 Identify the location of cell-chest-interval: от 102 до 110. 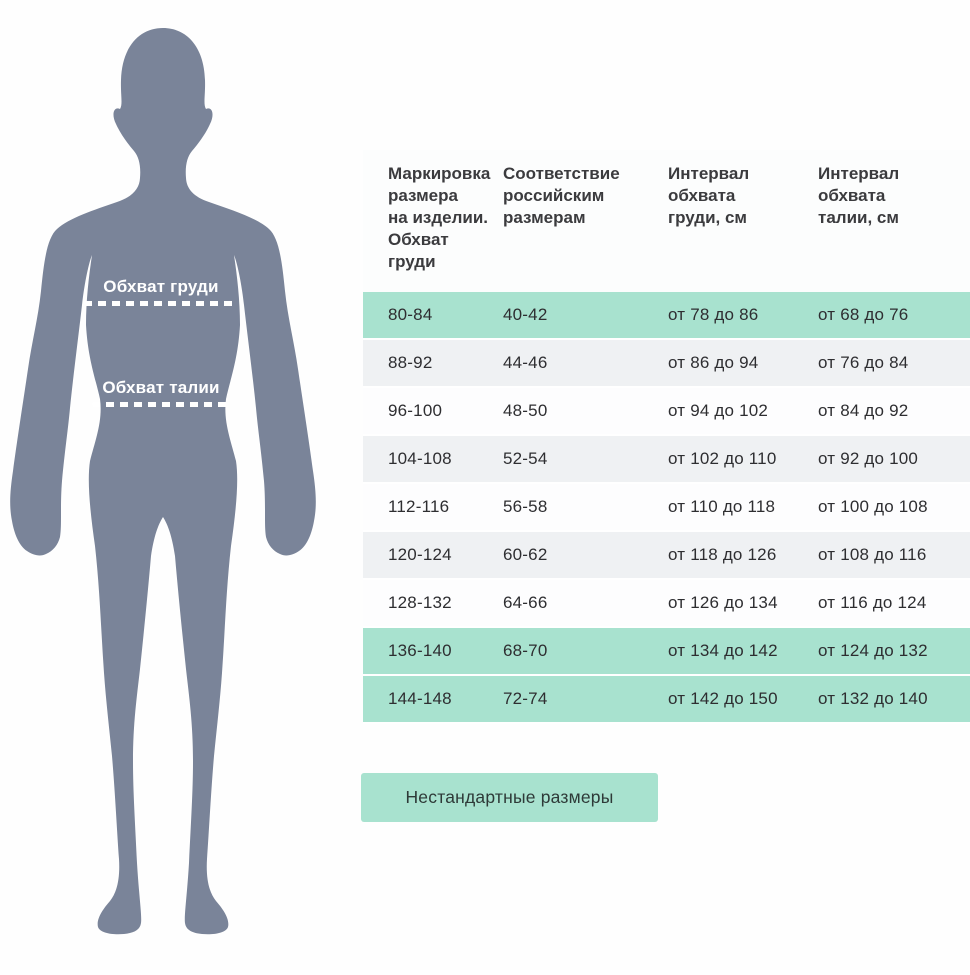
(722, 458).